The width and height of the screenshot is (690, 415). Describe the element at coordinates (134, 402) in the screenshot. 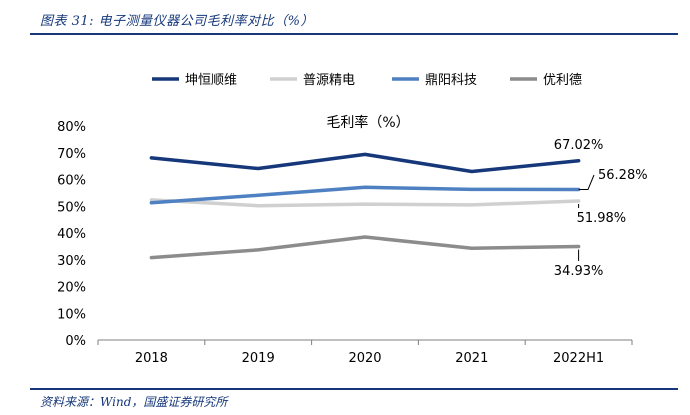

I see `figure-source: 资料来源：Wind，国盛证券研究所` at that location.